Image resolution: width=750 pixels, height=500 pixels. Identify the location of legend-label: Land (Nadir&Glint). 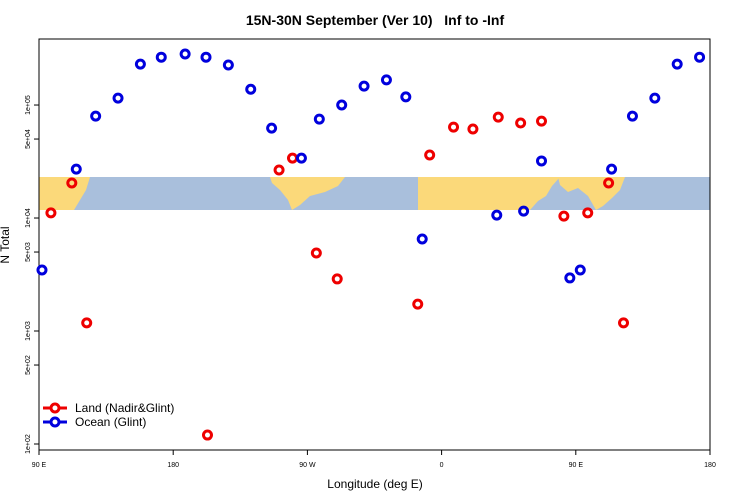
(124, 408).